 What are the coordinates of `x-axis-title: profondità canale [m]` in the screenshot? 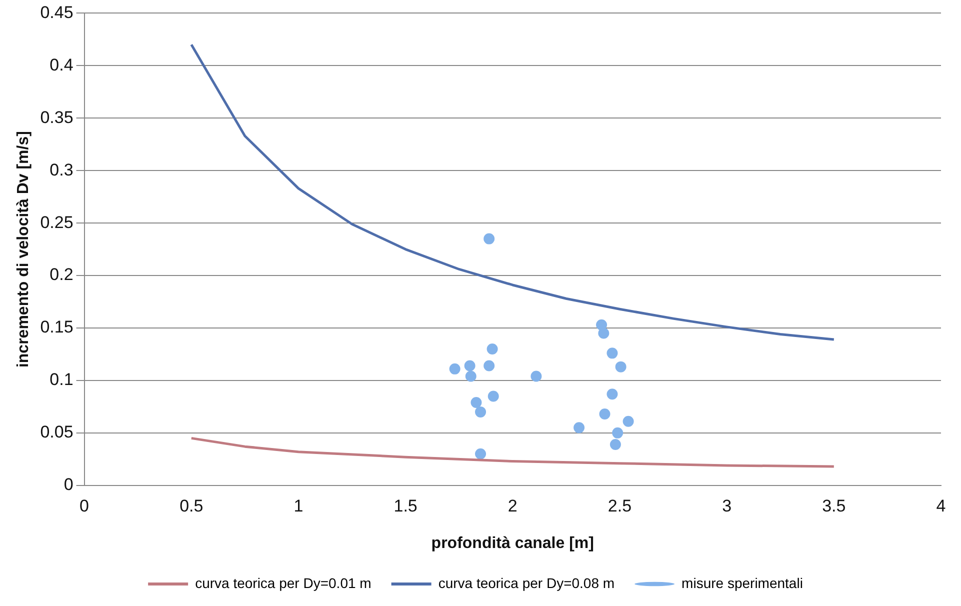 It's located at (512, 543).